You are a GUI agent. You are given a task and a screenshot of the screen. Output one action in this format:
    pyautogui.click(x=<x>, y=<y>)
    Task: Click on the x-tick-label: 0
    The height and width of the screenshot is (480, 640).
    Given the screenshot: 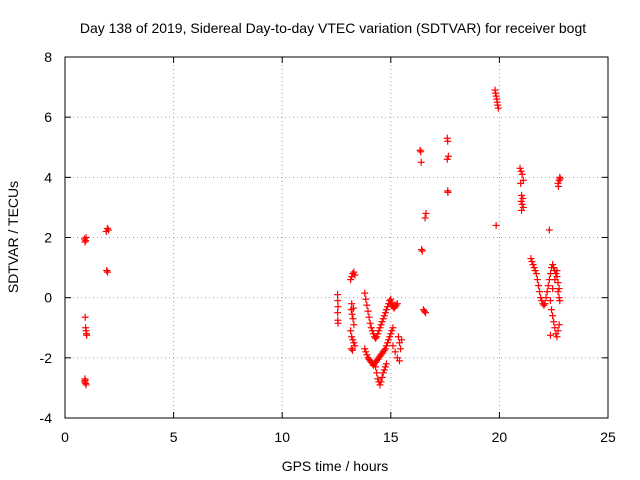 What is the action you would take?
    pyautogui.click(x=65, y=437)
    